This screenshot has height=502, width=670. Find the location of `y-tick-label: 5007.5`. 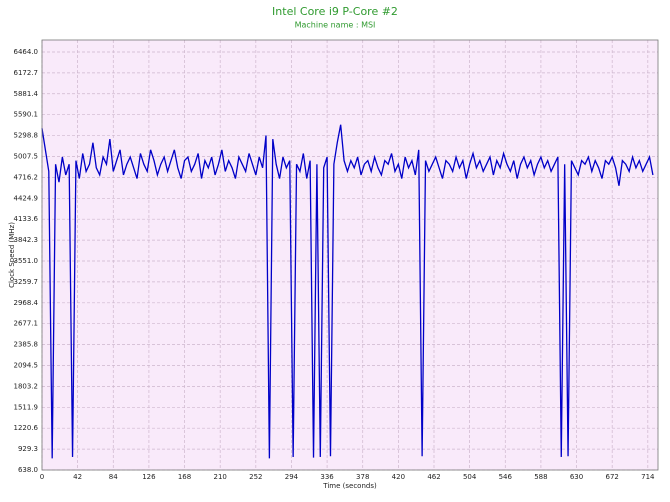

y-tick-label: 5007.5 is located at coordinates (26, 156).